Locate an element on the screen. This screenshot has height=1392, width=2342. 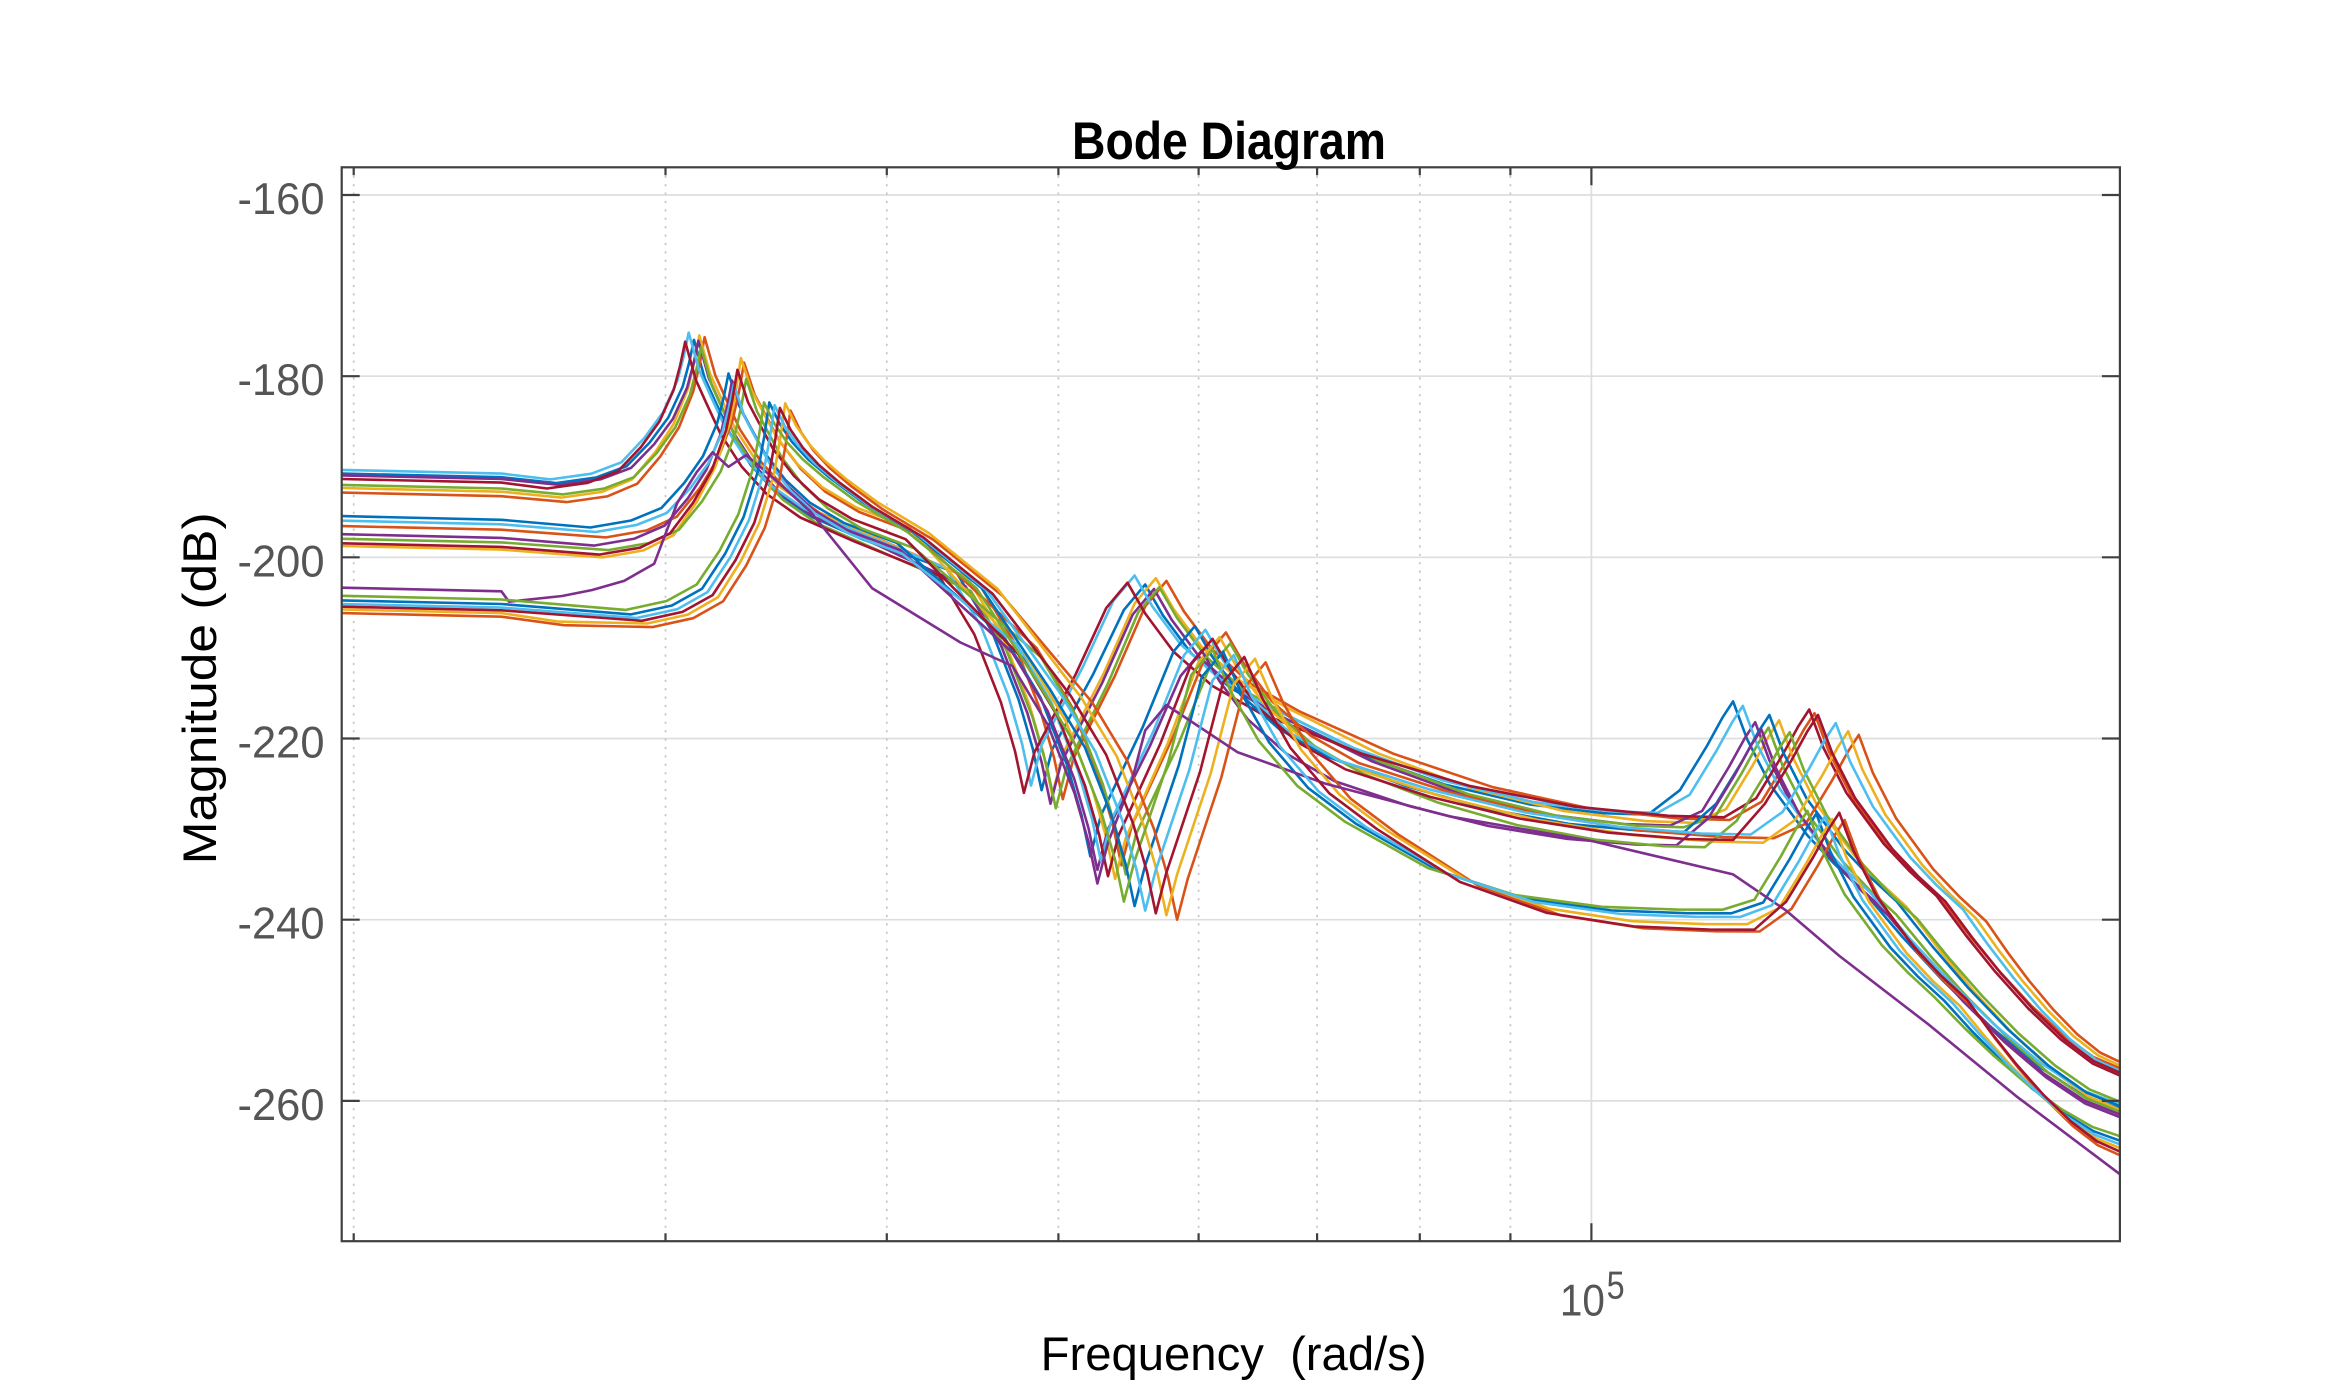
svg-text: -220 is located at coordinates (281, 743).